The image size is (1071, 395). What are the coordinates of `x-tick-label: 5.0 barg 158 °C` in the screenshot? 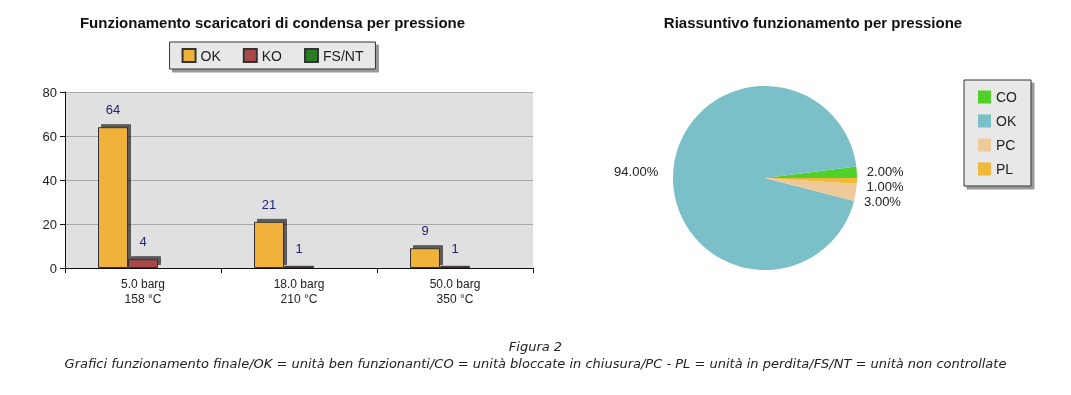 It's located at (143, 291).